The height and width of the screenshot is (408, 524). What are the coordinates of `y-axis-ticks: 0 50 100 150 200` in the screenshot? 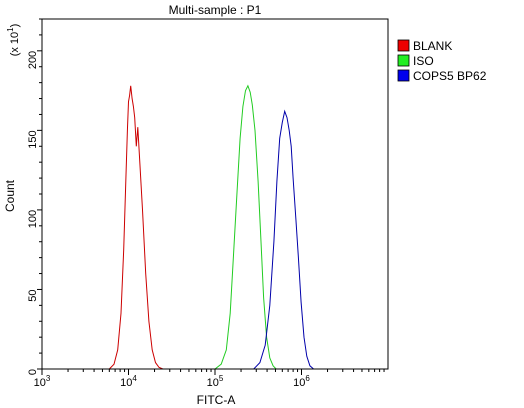 It's located at (34, 196).